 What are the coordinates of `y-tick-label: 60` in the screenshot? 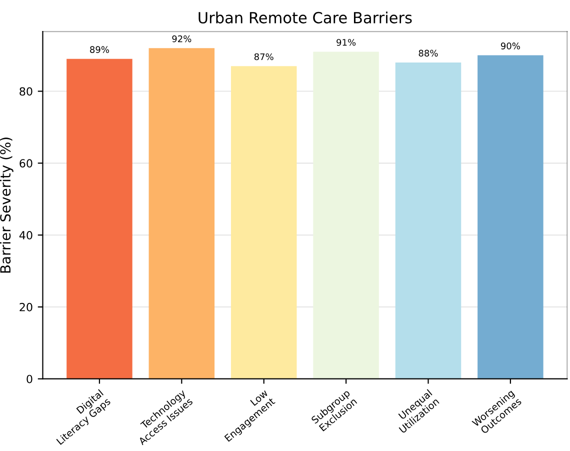 It's located at (26, 163).